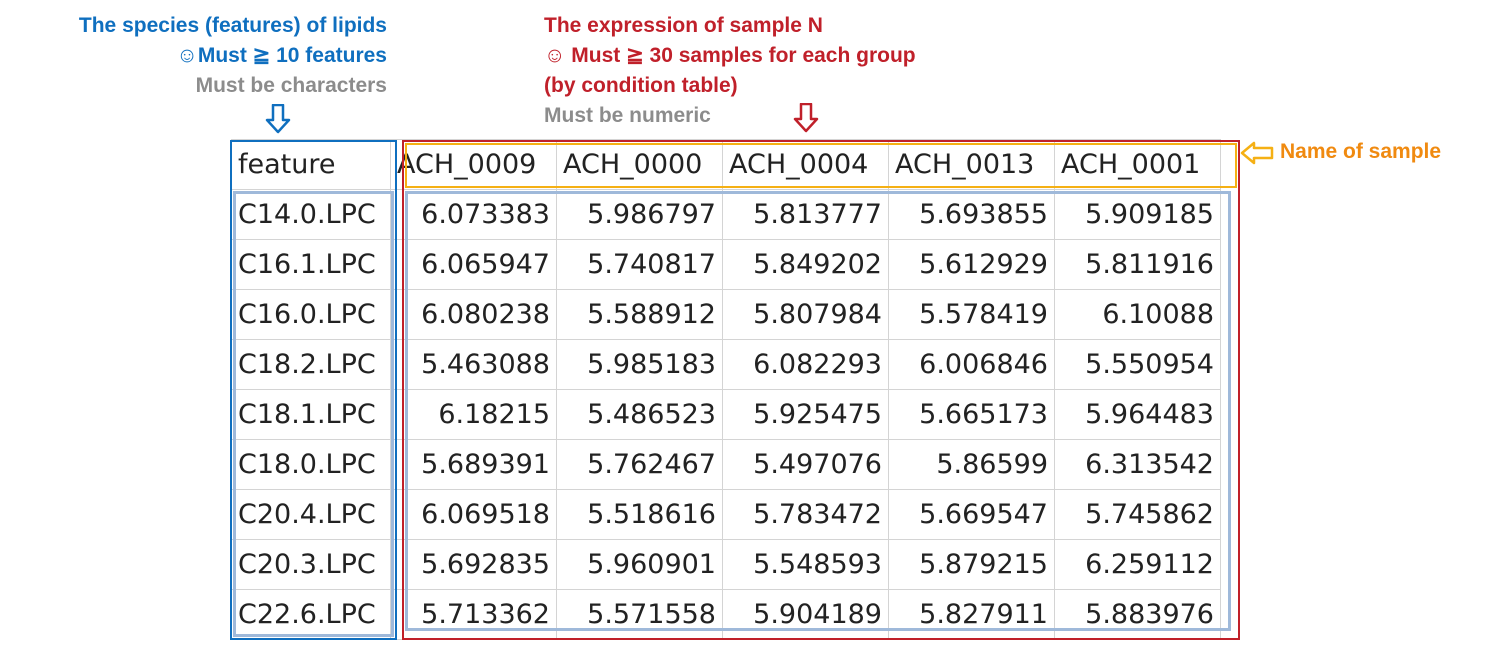  Describe the element at coordinates (639, 464) in the screenshot. I see `expression-value-cell: 5.762467` at that location.